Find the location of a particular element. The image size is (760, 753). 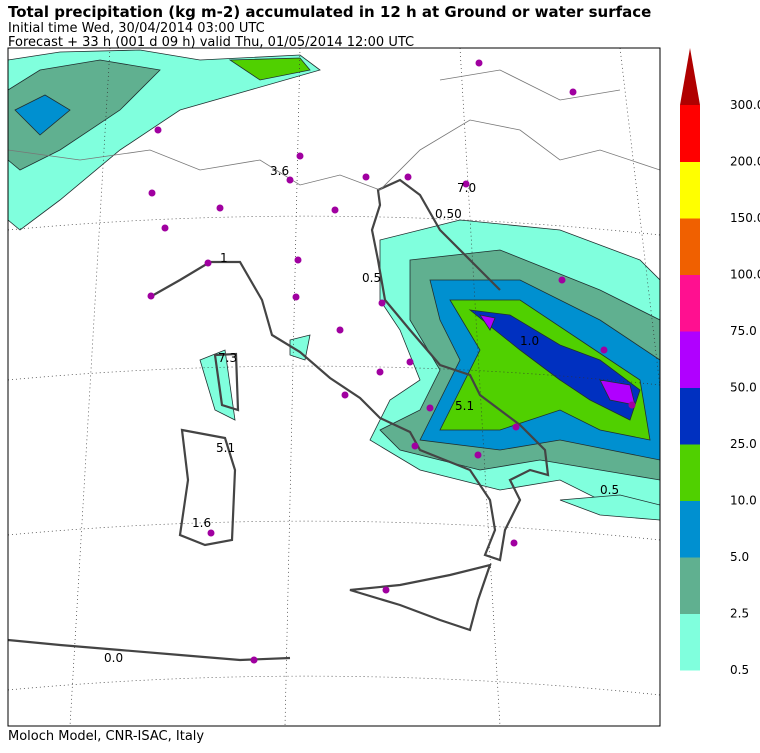

colorbar-label: 200.0 is located at coordinates (745, 162).